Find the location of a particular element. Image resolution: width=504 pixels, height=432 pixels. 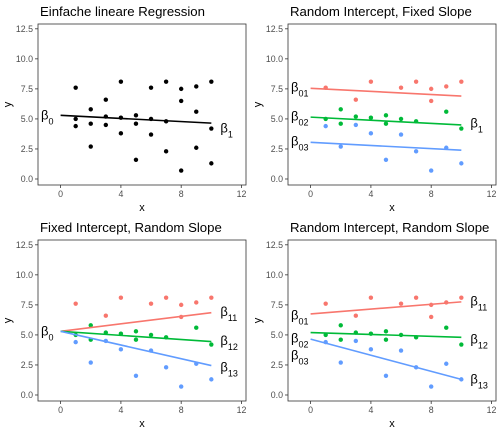

y-tick-label: 12.5 is located at coordinates (24, 245).